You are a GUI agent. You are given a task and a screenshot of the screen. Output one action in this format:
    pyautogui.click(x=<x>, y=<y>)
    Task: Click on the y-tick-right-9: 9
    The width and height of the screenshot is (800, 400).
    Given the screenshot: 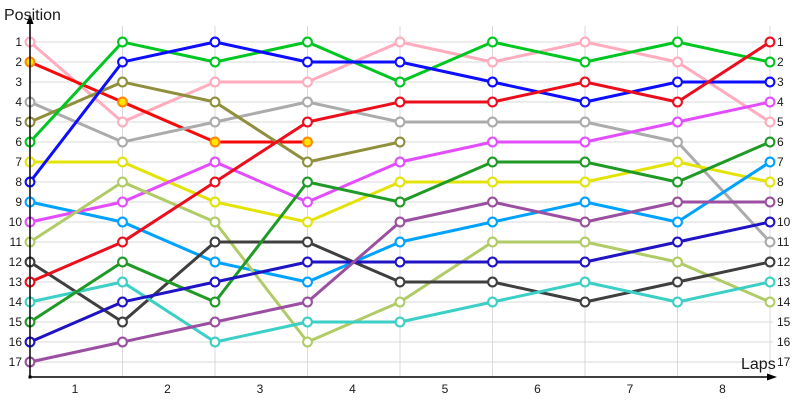 What is the action you would take?
    pyautogui.click(x=780, y=202)
    